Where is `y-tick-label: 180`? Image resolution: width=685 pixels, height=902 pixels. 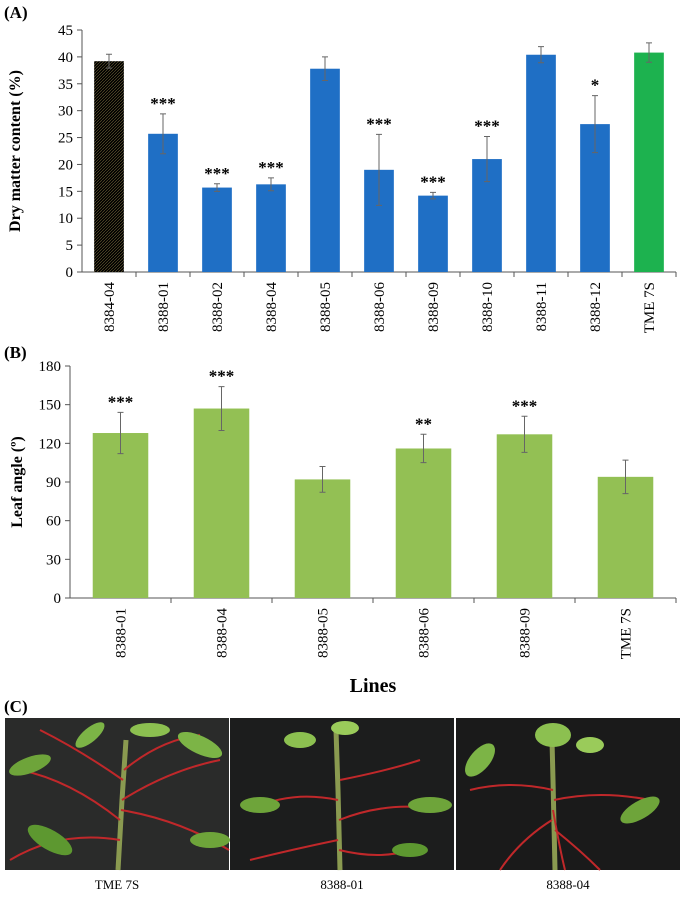 y-tick-label: 180 is located at coordinates (50, 367).